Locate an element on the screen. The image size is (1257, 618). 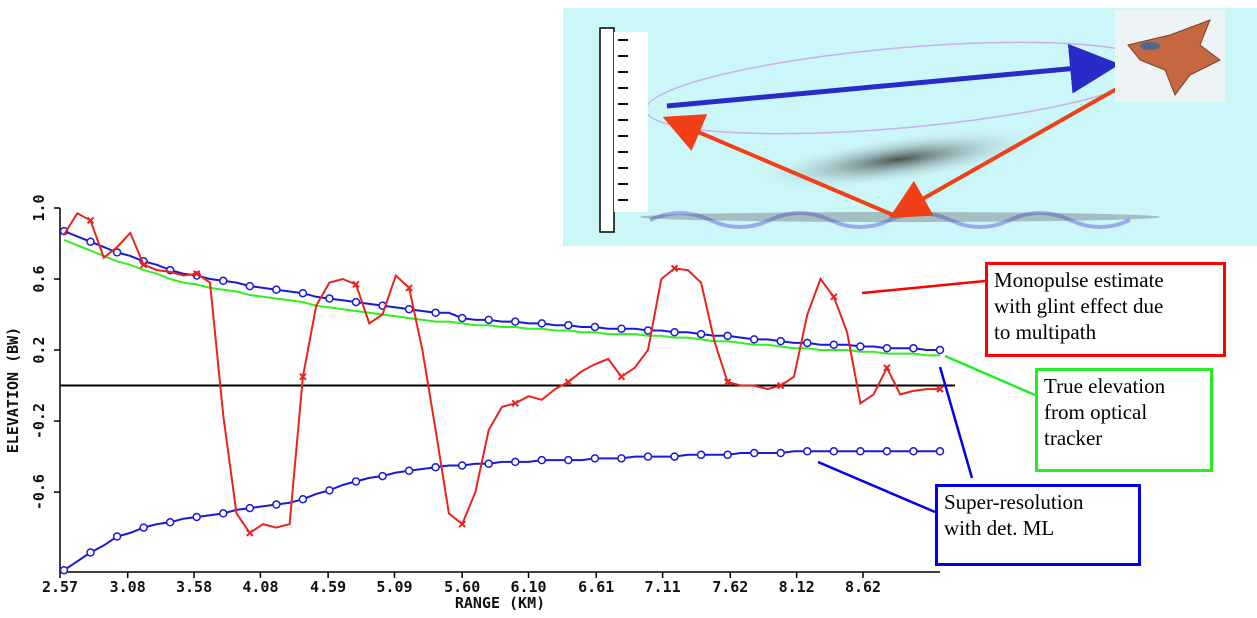
annotation-text: Monopulse estimate is located at coordinates (1079, 280).